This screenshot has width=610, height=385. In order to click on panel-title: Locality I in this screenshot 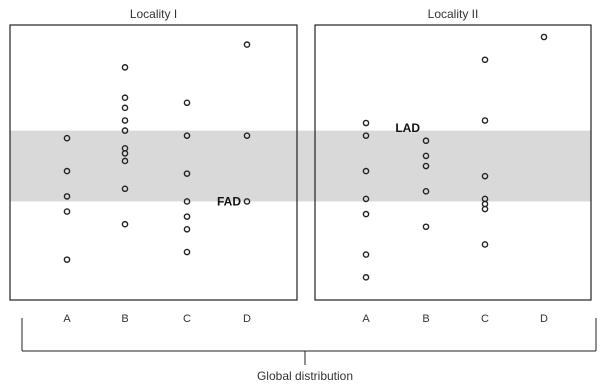, I will do `click(153, 14)`.